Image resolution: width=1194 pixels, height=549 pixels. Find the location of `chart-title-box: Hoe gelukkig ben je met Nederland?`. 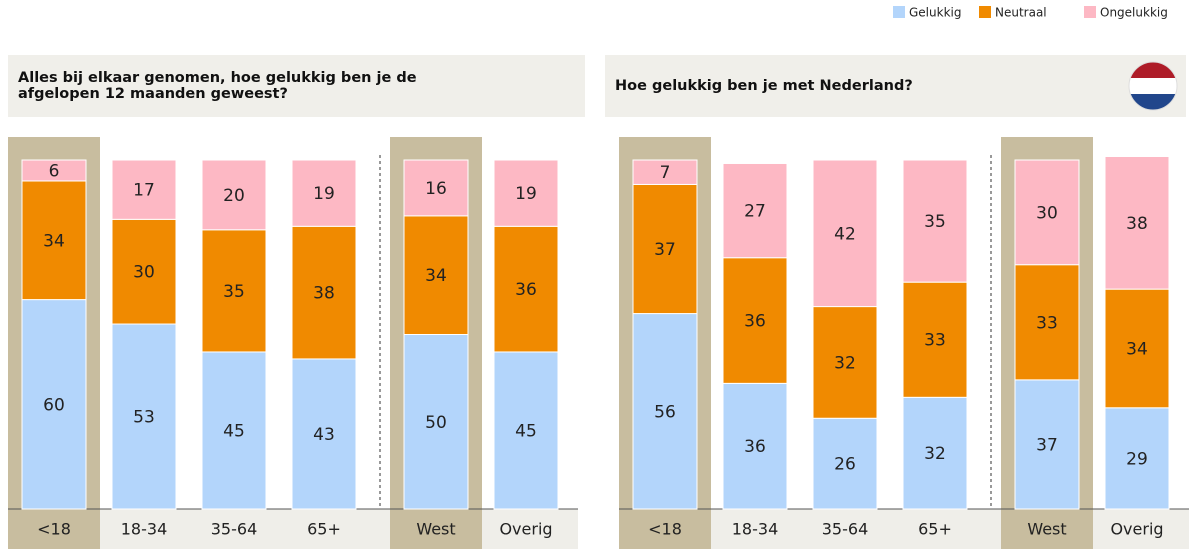

chart-title-box: Hoe gelukkig ben je met Nederland? is located at coordinates (895, 86).